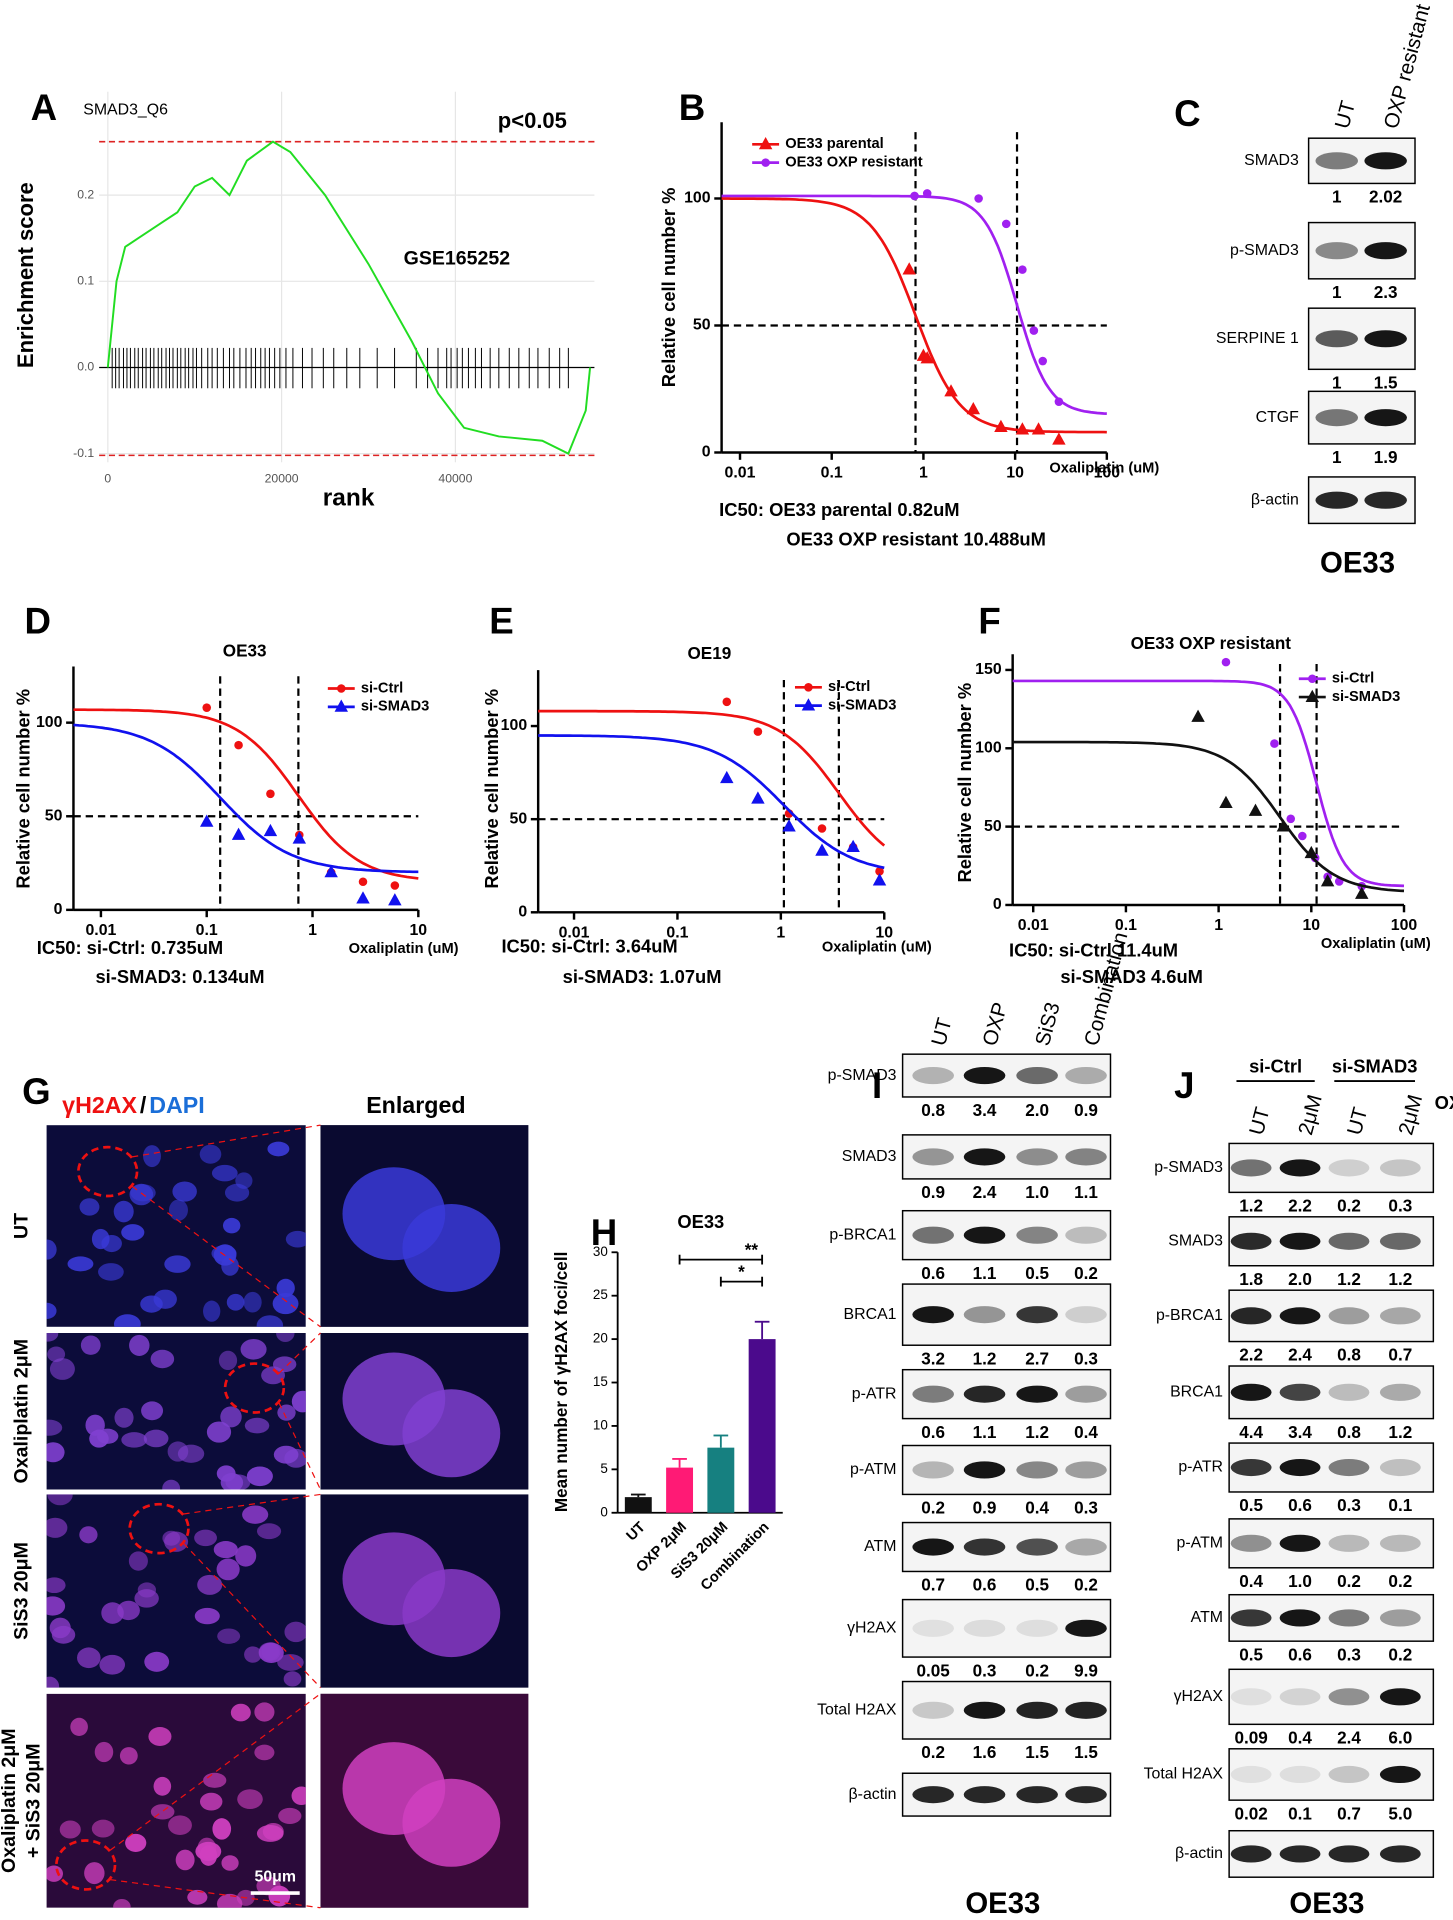 This screenshot has height=1920, width=1453. I want to click on ic50-note: IC50: si-Ctrl: 3.64uM, so click(589, 946).